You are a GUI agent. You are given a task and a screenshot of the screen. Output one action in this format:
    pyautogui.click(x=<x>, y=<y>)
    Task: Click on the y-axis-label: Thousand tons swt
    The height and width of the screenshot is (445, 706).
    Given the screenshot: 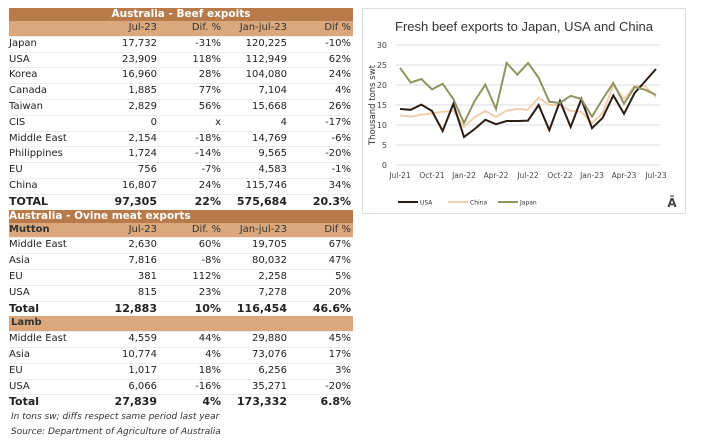 What is the action you would take?
    pyautogui.click(x=373, y=105)
    